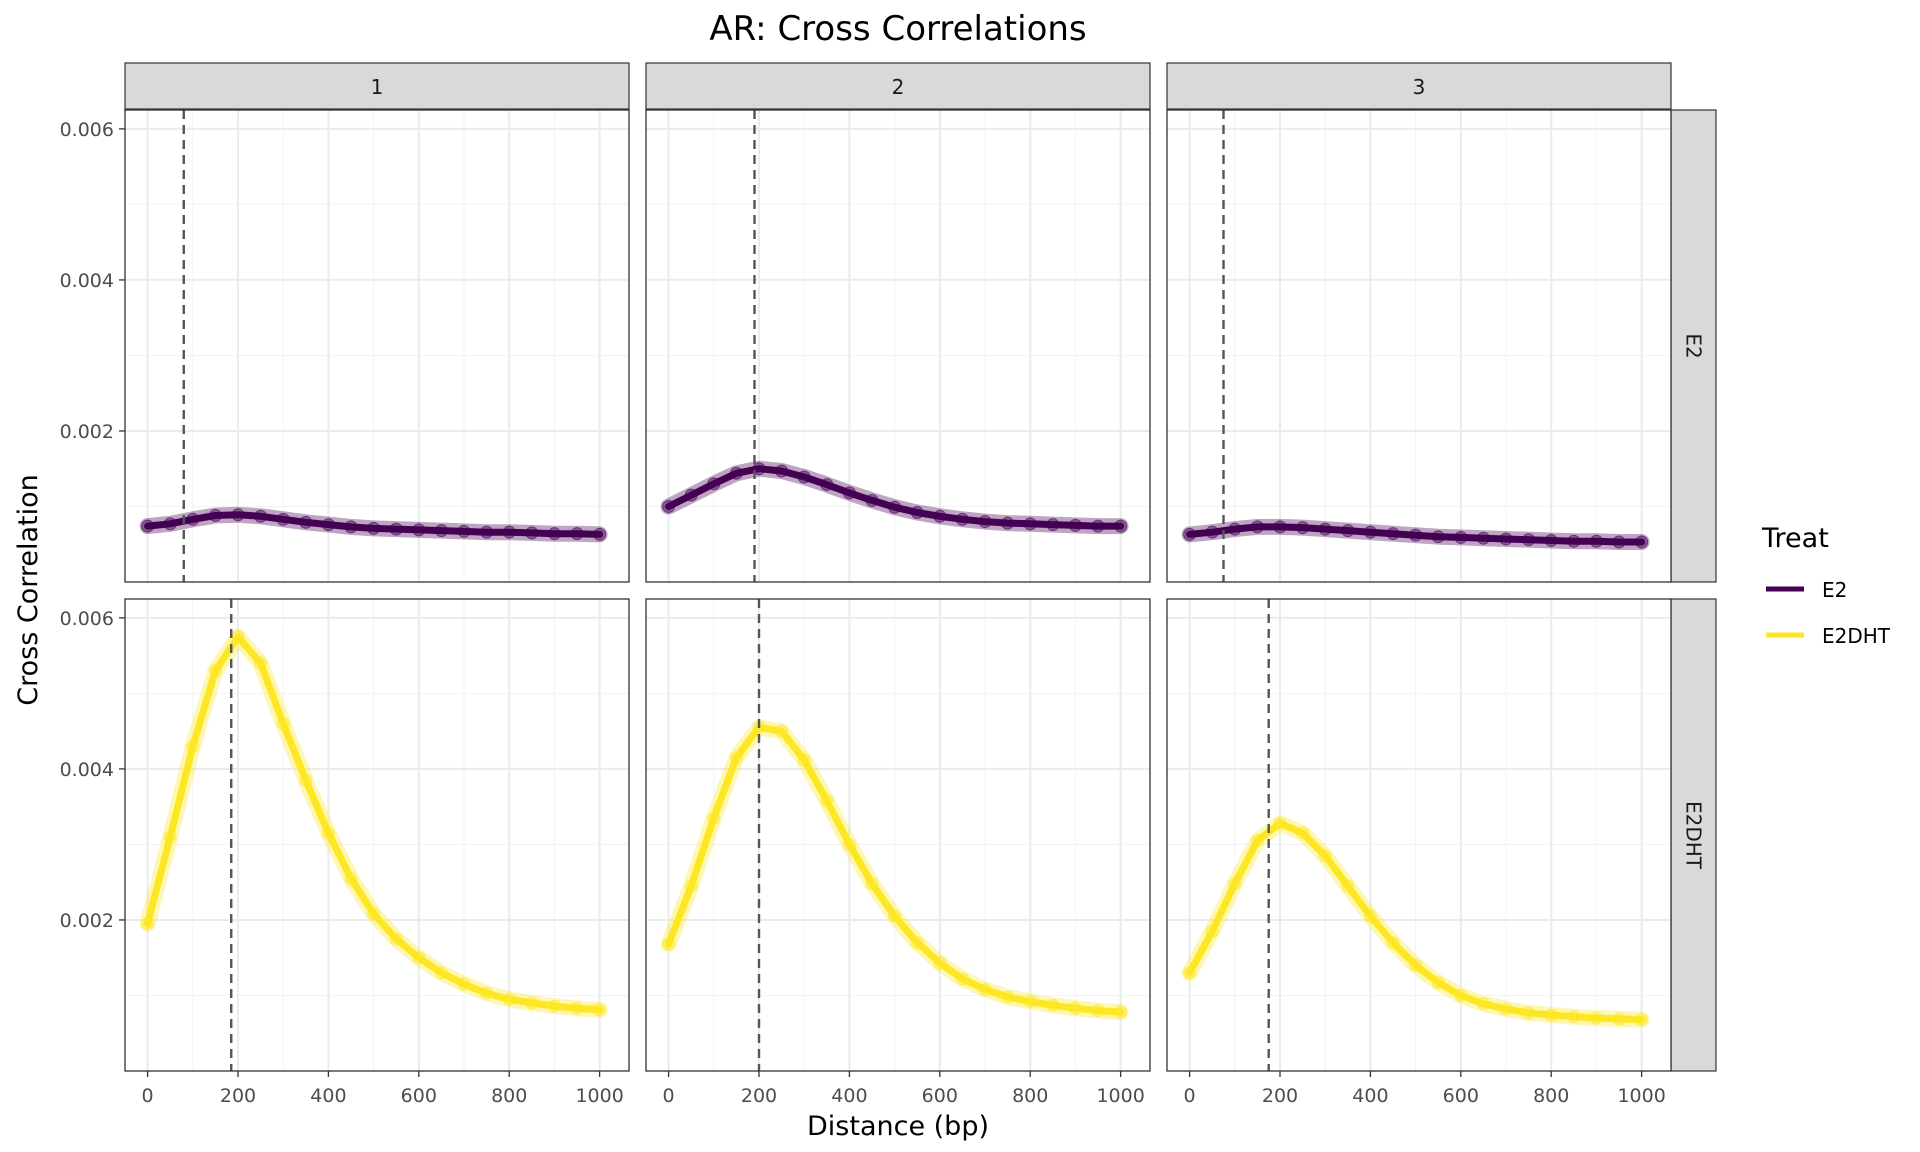  Describe the element at coordinates (1419, 87) in the screenshot. I see `facet-strip-col-label: 3` at that location.